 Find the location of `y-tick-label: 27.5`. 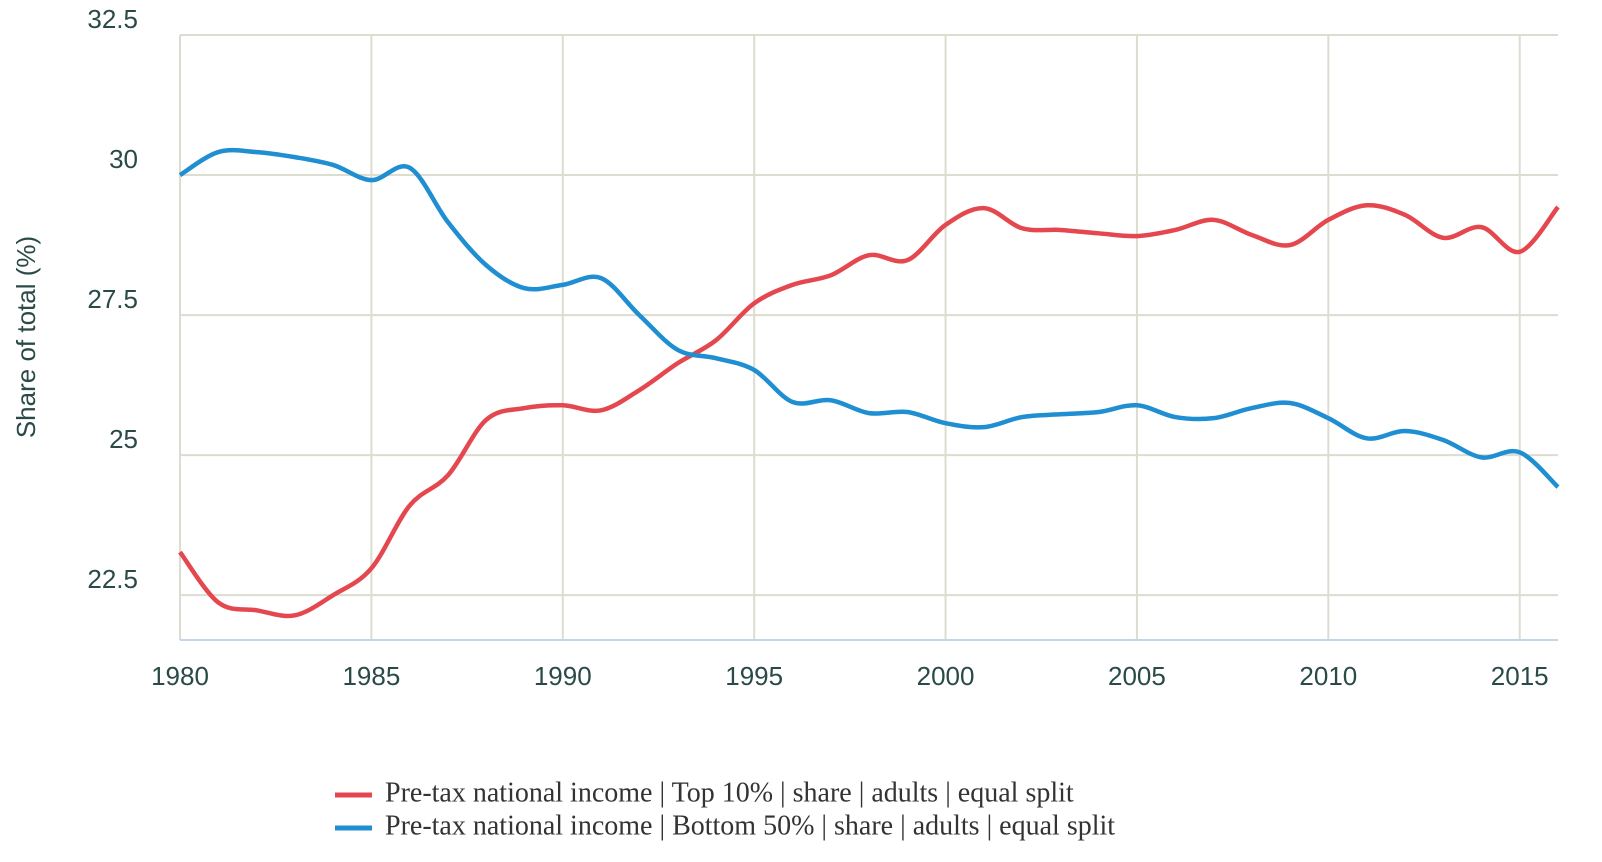

y-tick-label: 27.5 is located at coordinates (112, 299).